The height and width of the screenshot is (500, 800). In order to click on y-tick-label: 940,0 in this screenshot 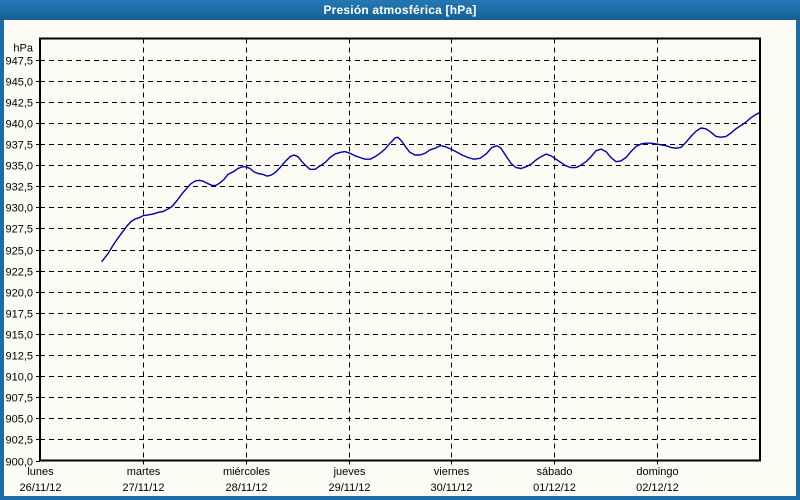, I will do `click(19, 125)`.